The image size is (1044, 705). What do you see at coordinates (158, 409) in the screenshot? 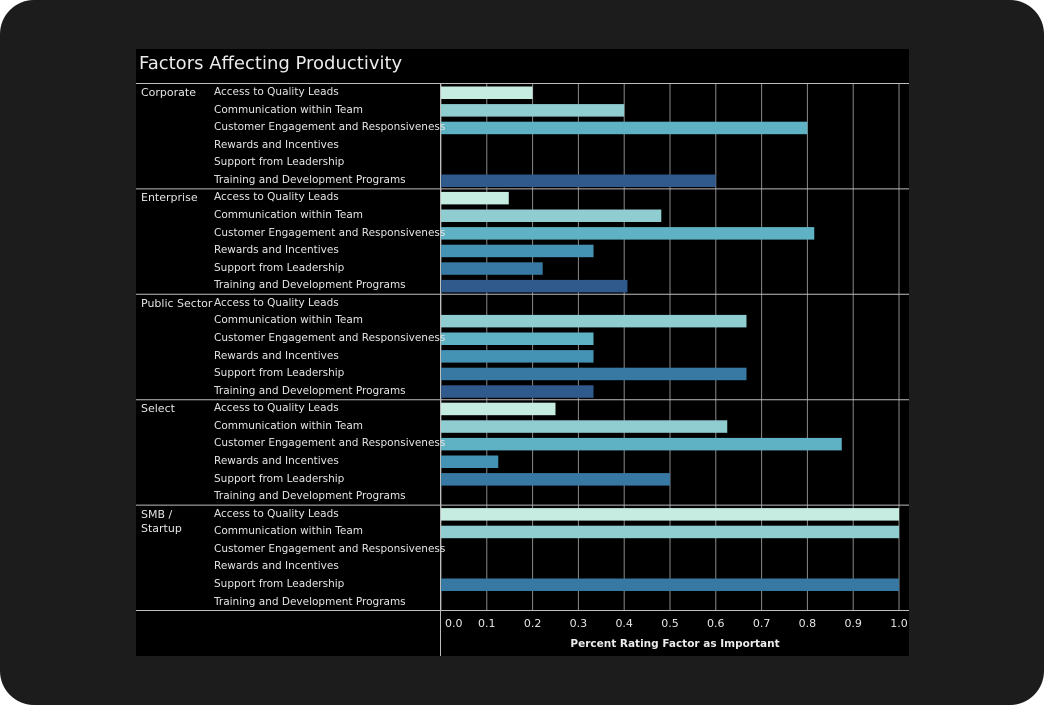
I see `segment-label: Select` at bounding box center [158, 409].